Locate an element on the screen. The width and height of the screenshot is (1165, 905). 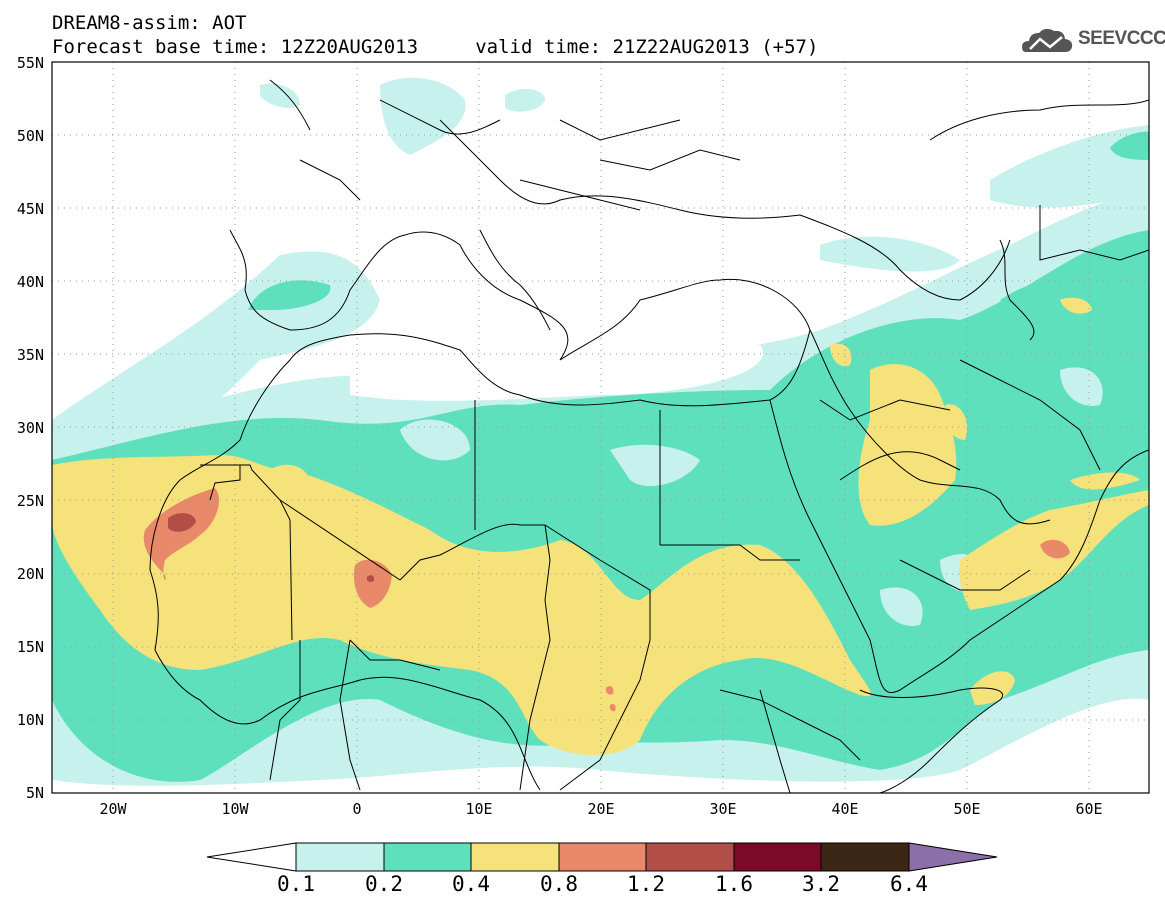
lat-label: 45N is located at coordinates (30, 209).